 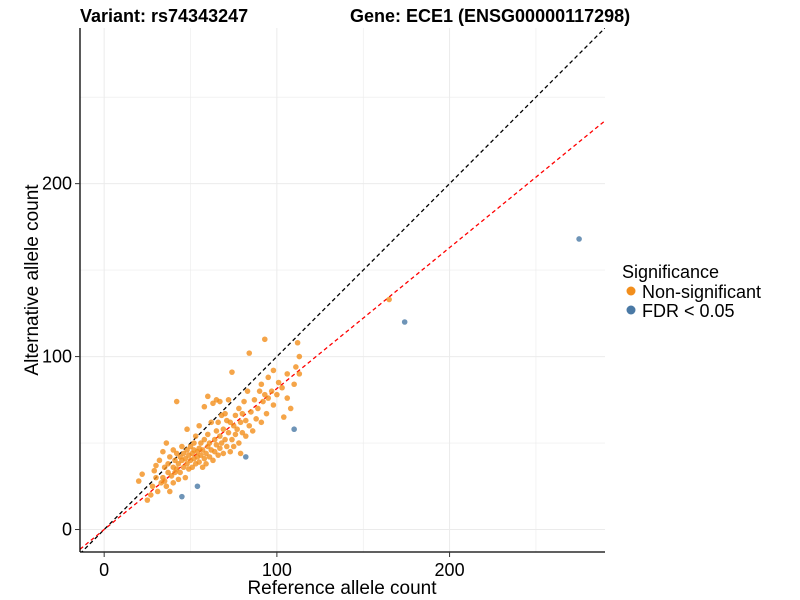 What do you see at coordinates (67, 530) in the screenshot?
I see `y-tick-label: 0` at bounding box center [67, 530].